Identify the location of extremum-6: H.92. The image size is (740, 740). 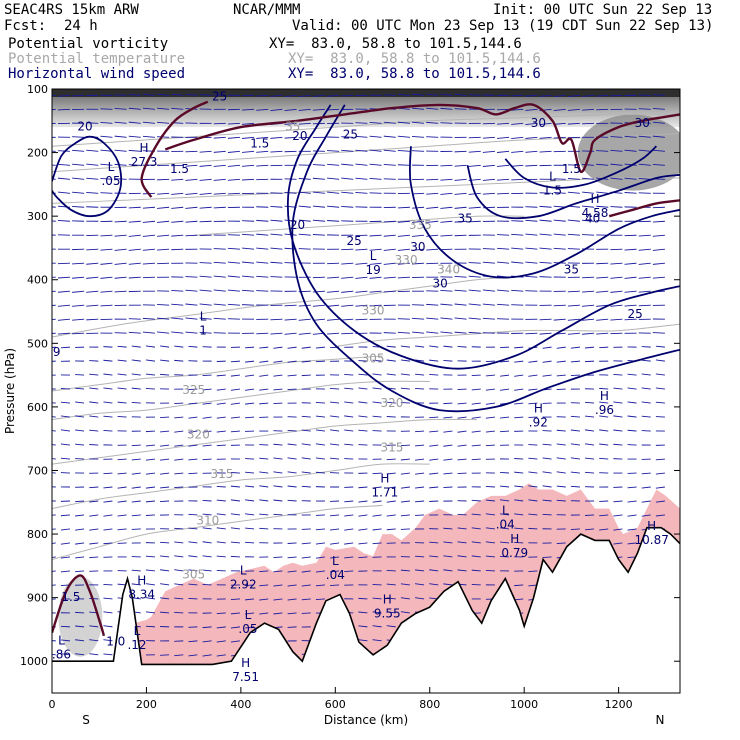
(538, 416).